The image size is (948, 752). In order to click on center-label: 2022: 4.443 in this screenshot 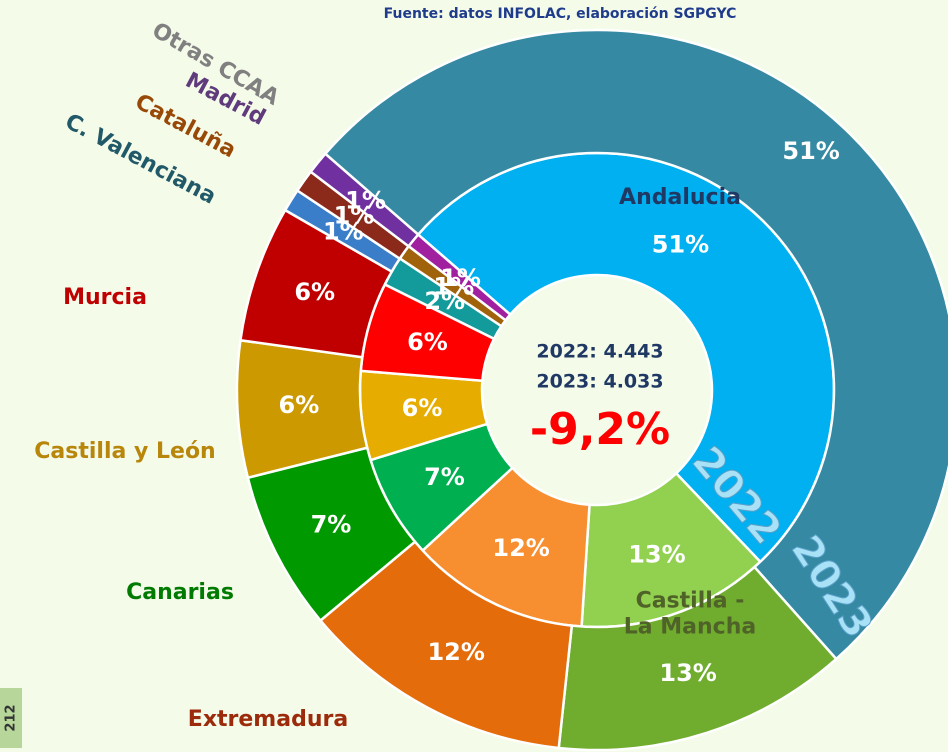, I will do `click(599, 352)`.